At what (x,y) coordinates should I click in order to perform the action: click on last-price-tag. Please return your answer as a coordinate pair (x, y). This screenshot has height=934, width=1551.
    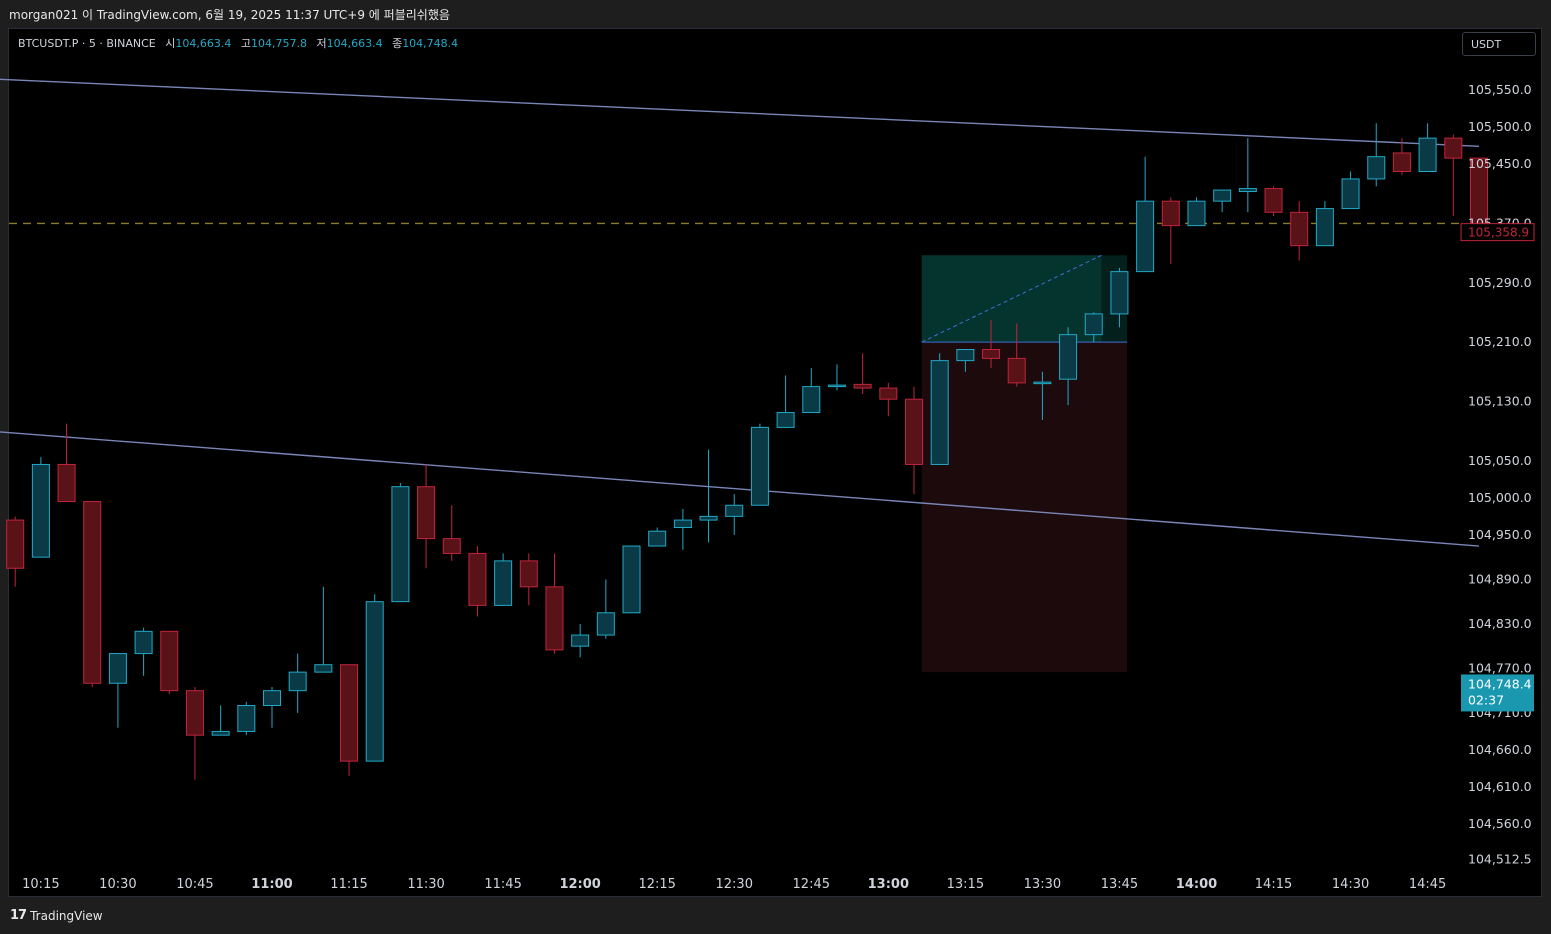
    Looking at the image, I should click on (1497, 232).